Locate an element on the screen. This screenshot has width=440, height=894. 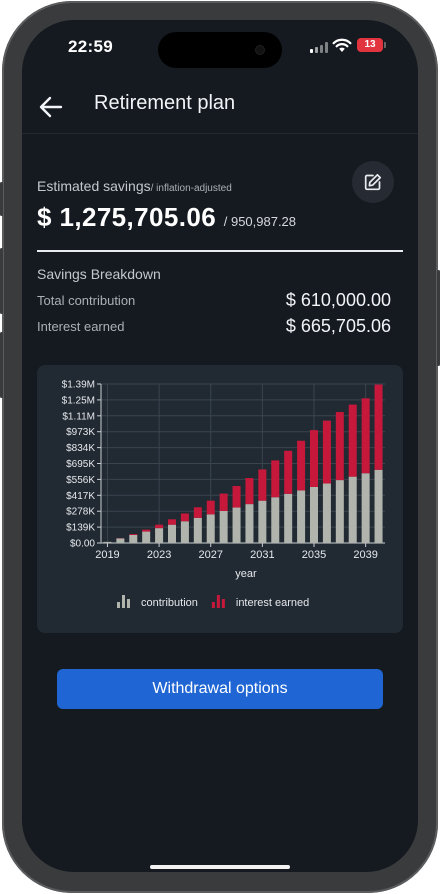
y-tick-label: $695K is located at coordinates (80, 464).